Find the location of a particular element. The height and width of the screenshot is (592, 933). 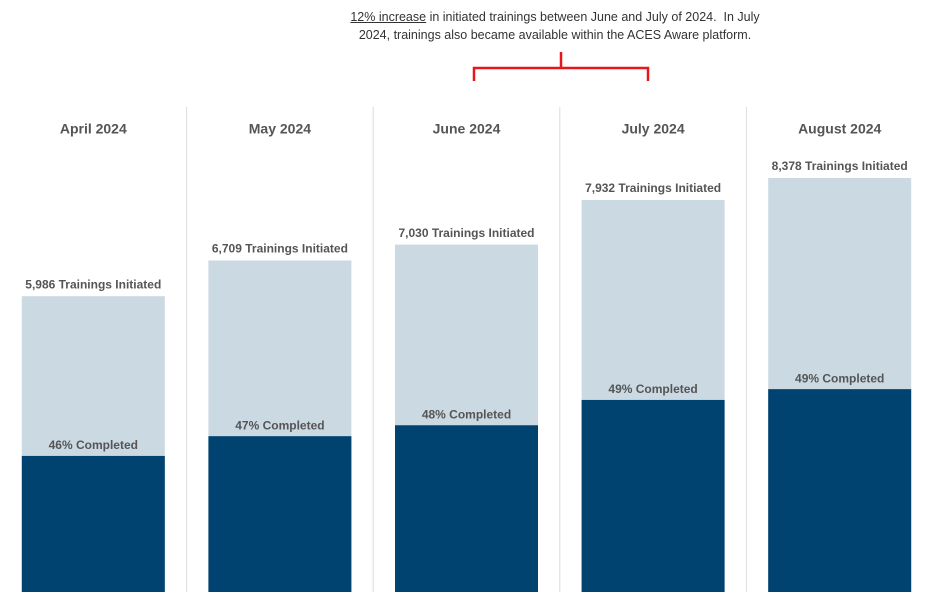

value-label: 7,030 Trainings Initiated is located at coordinates (466, 233).